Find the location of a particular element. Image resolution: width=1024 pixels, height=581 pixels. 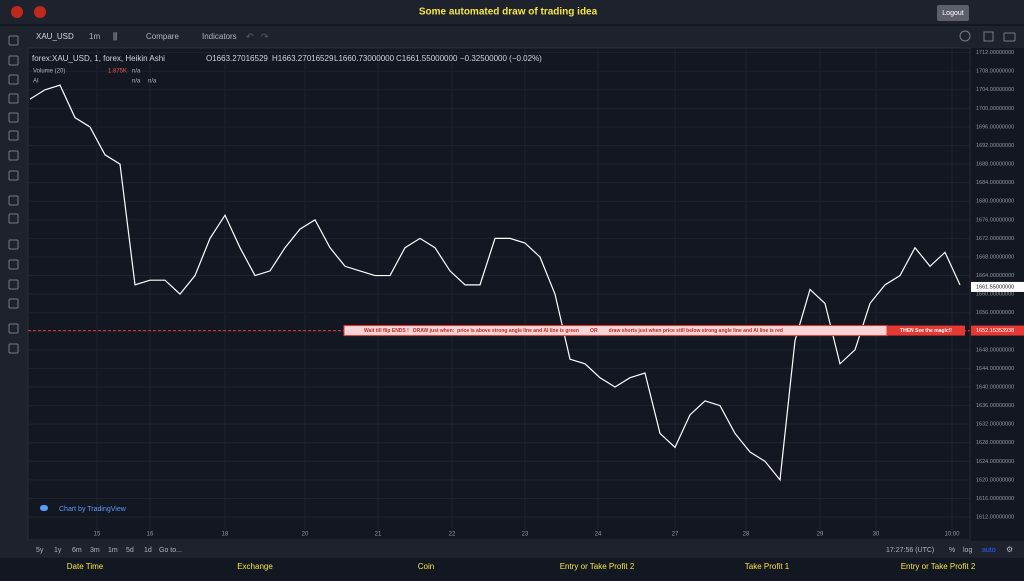

x-tick-label: 16 is located at coordinates (150, 535).